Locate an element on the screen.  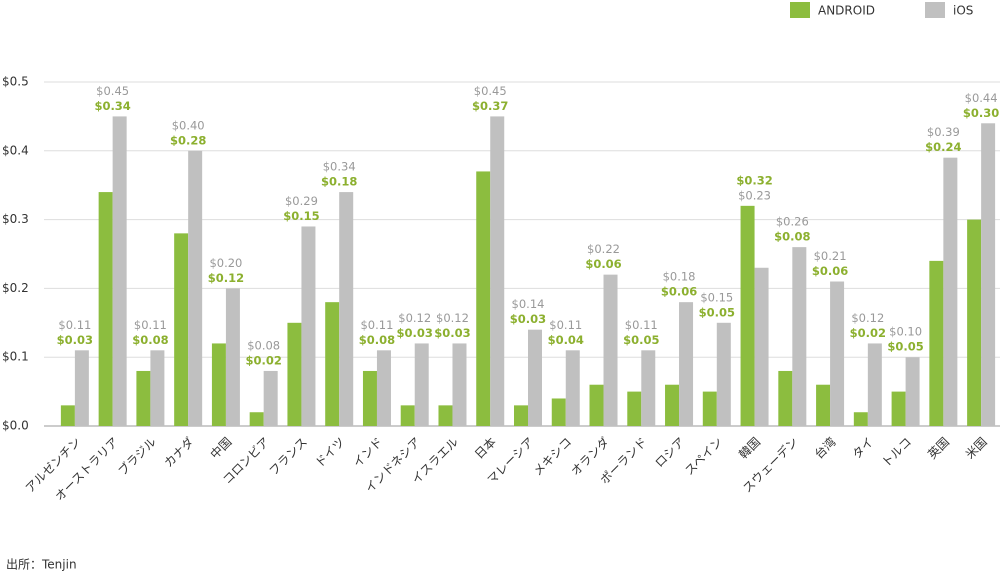
value-label: $0.24 is located at coordinates (943, 147).